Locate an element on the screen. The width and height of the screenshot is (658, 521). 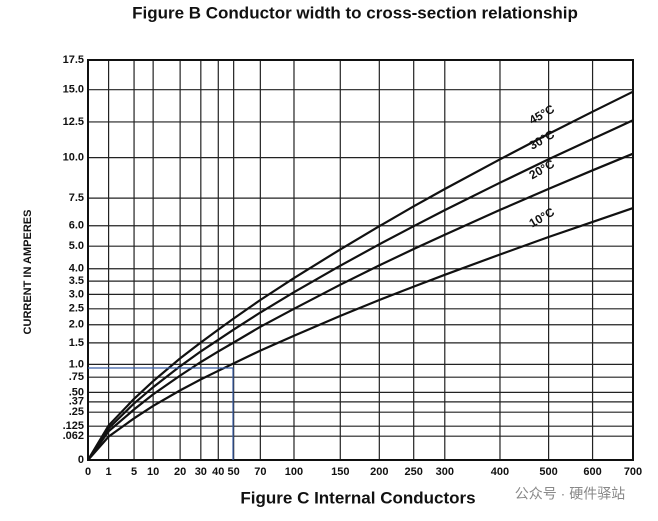
x-tick-label: 20 is located at coordinates (180, 472).